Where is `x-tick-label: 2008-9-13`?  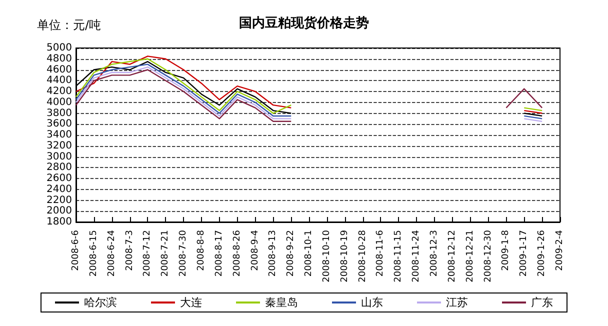 x-tick-label: 2008-9-13 is located at coordinates (273, 253).